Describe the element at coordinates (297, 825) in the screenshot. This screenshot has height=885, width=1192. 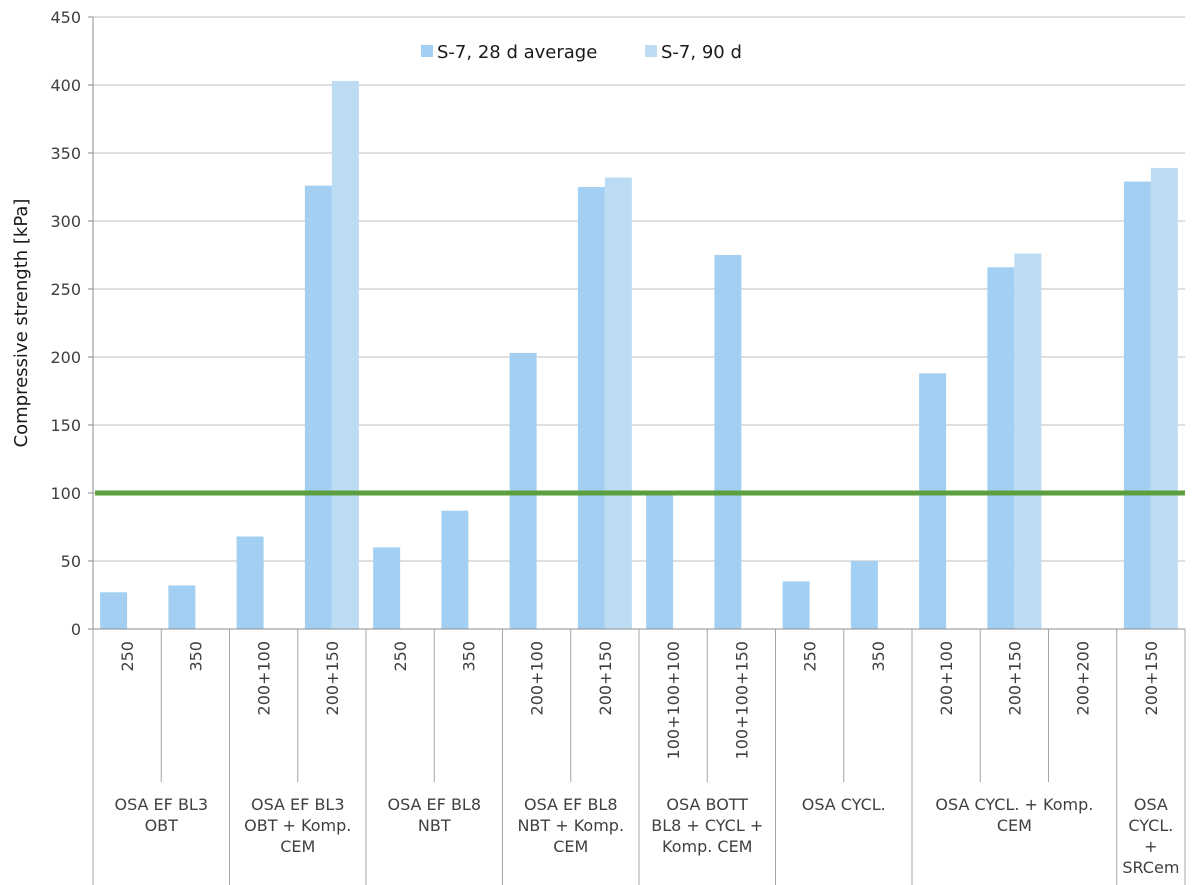
I see `group-label: OSA EF BL3 OBT + Komp. CEM` at that location.